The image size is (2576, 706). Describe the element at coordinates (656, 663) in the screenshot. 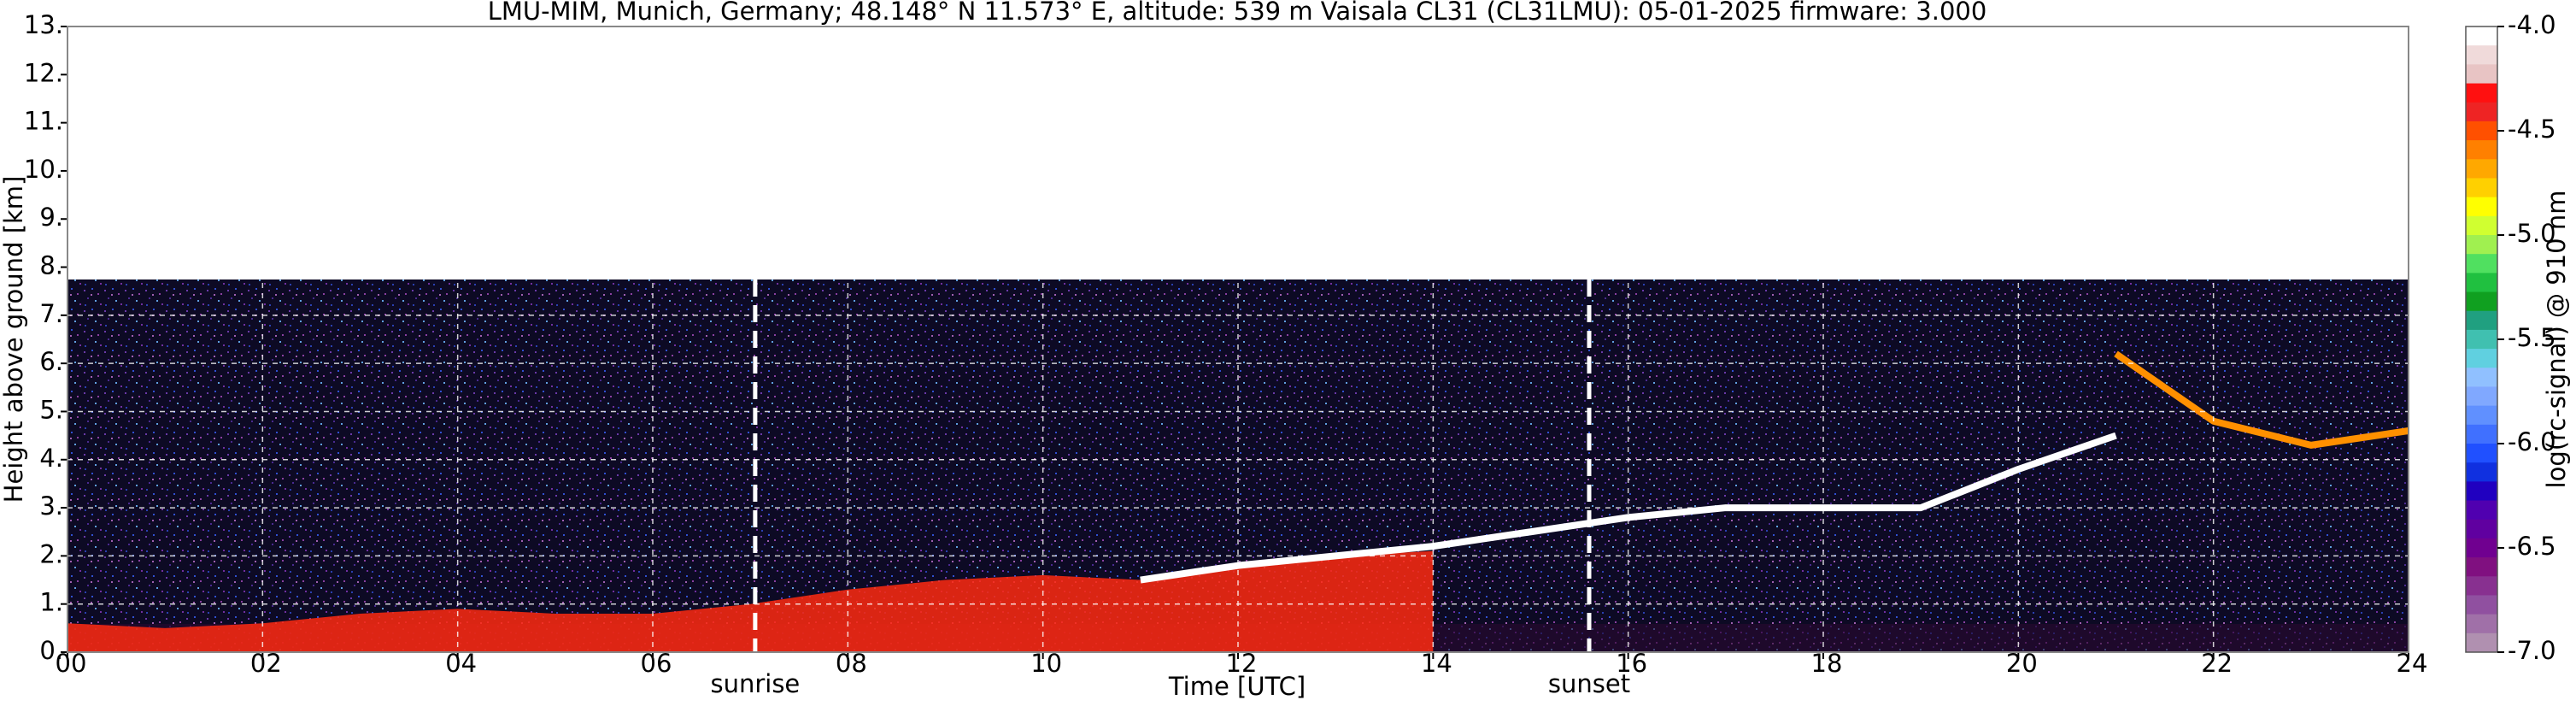

I see `x-tick-label: 06` at that location.